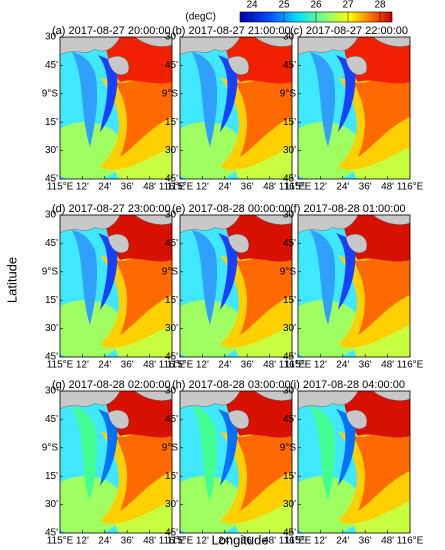  What do you see at coordinates (349, 31) in the screenshot?
I see `panel-title: (c) 2017-08-27 22:00:00` at bounding box center [349, 31].